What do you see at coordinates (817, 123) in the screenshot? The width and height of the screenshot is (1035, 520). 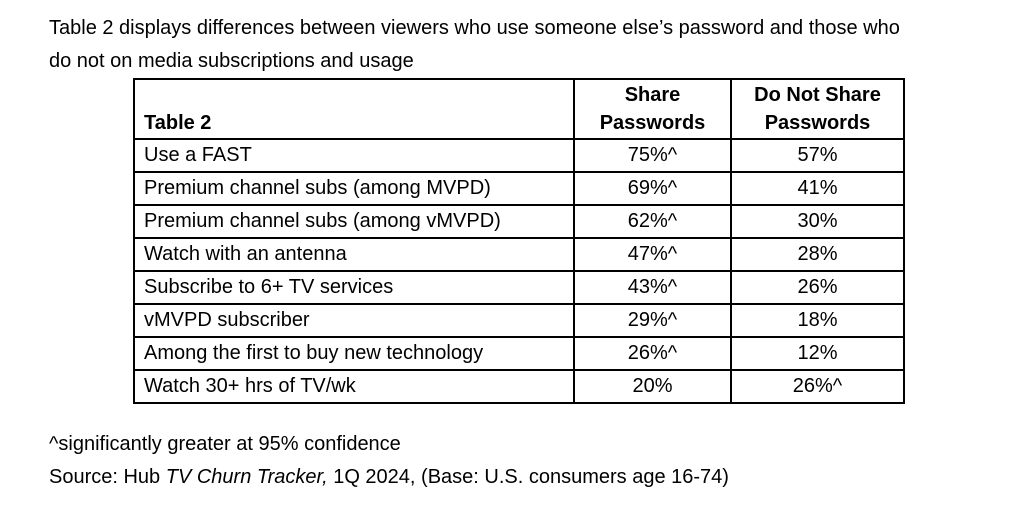 I see `no-share-header-line-2: Passwords` at bounding box center [817, 123].